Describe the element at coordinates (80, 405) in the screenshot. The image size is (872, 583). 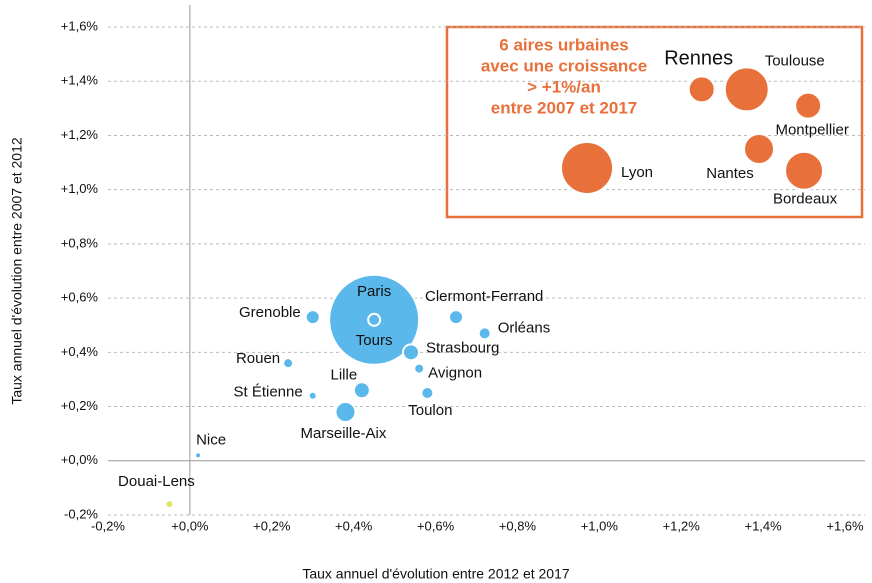
I see `y-tick-label: +0,2%` at that location.